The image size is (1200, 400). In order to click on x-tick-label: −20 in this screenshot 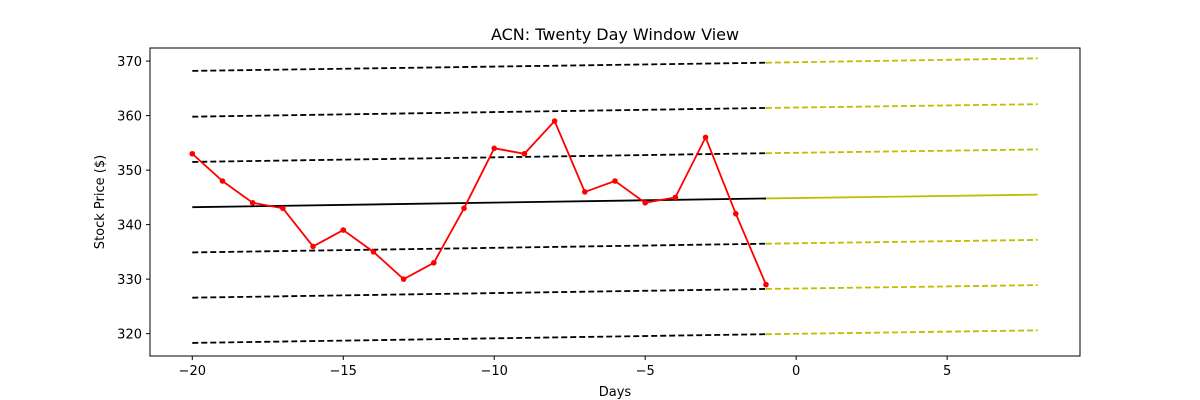, I will do `click(192, 371)`.